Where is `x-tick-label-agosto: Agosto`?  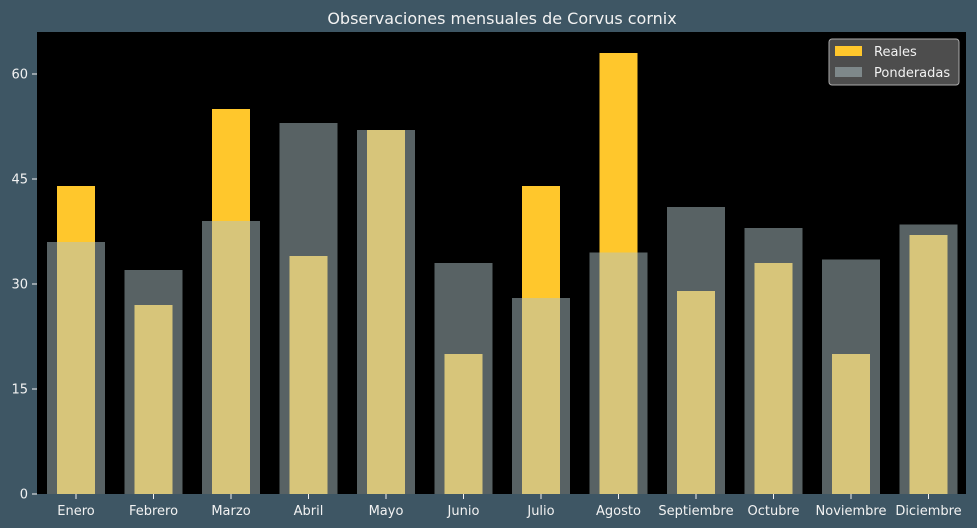 x-tick-label-agosto: Agosto is located at coordinates (618, 511).